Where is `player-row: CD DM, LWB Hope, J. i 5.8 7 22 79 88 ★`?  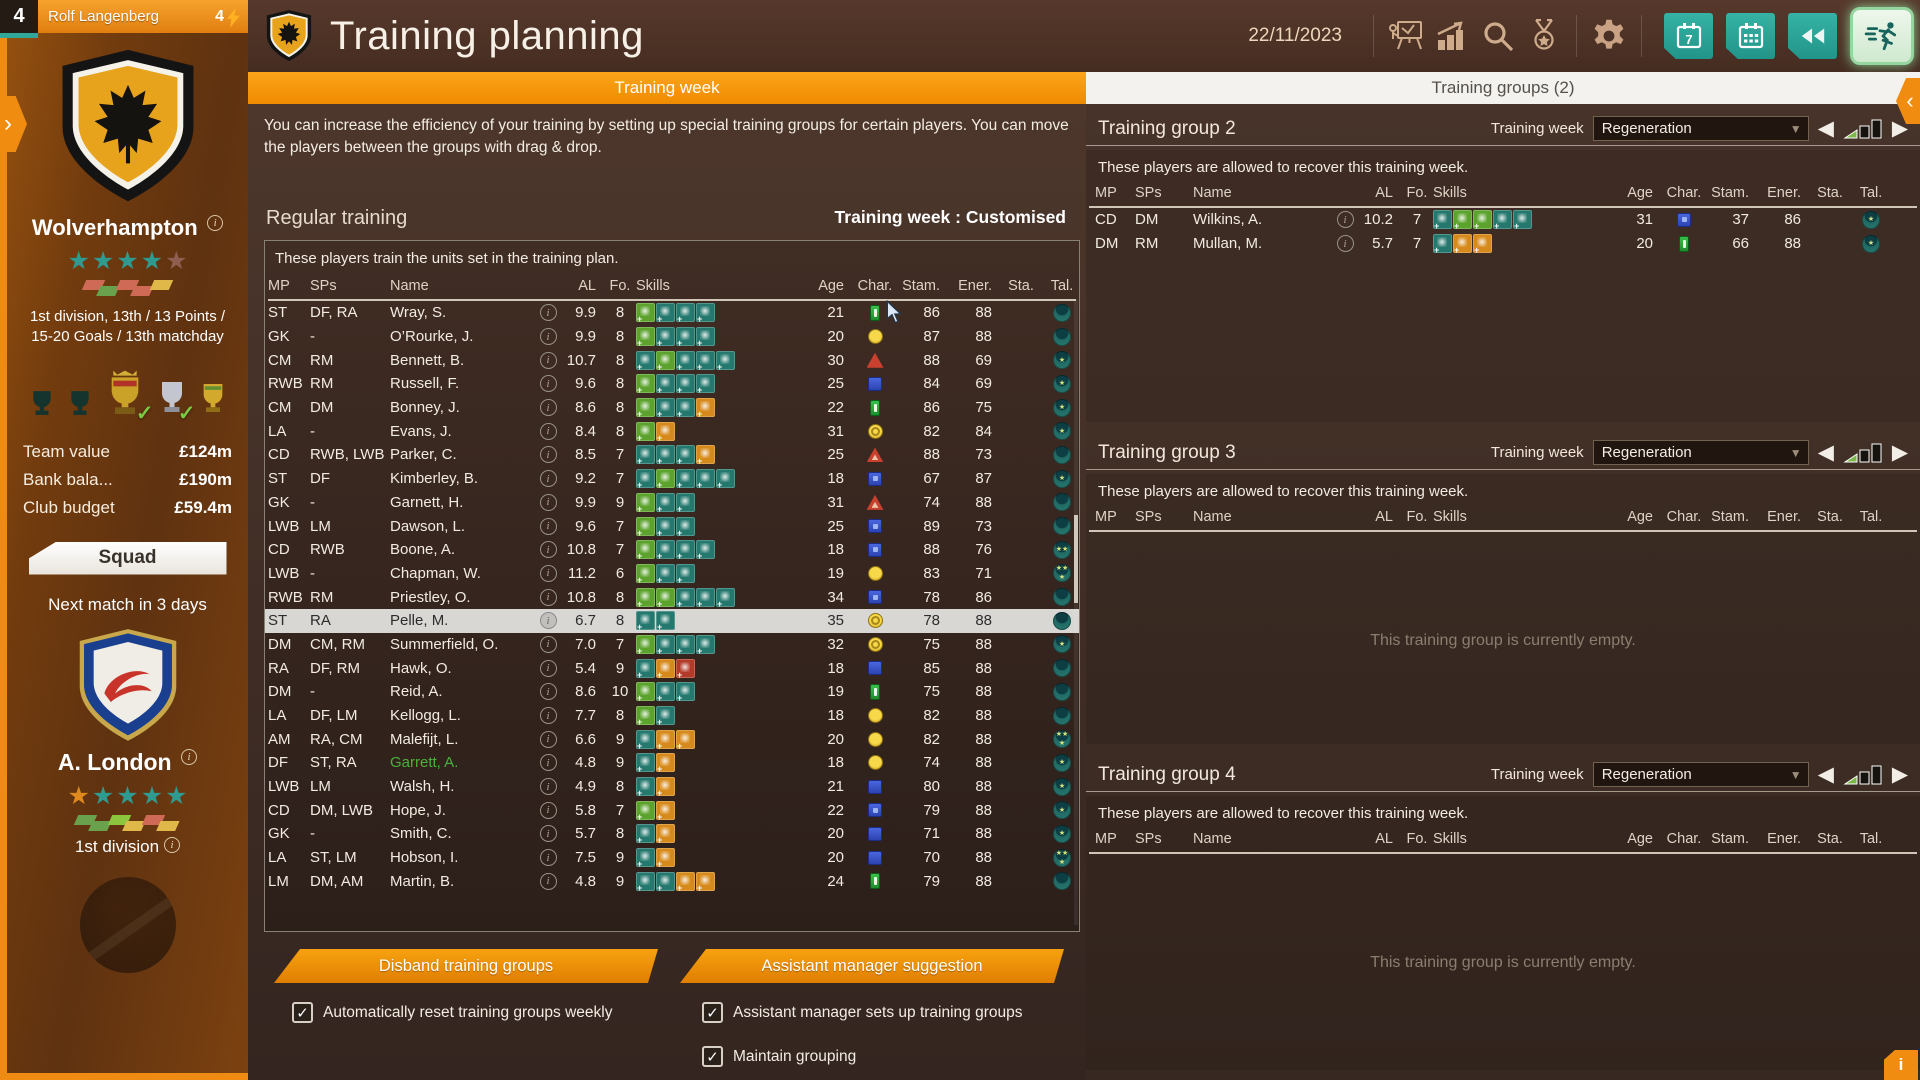 player-row: CD DM, LWB Hope, J. i 5.8 7 22 79 88 ★ is located at coordinates (672, 810).